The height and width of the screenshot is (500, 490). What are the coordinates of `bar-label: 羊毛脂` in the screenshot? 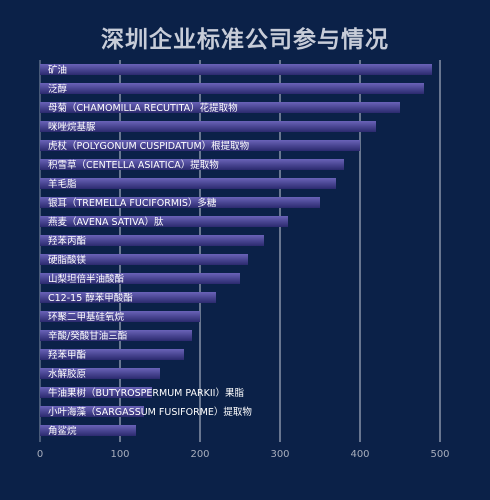 It's located at (62, 184).